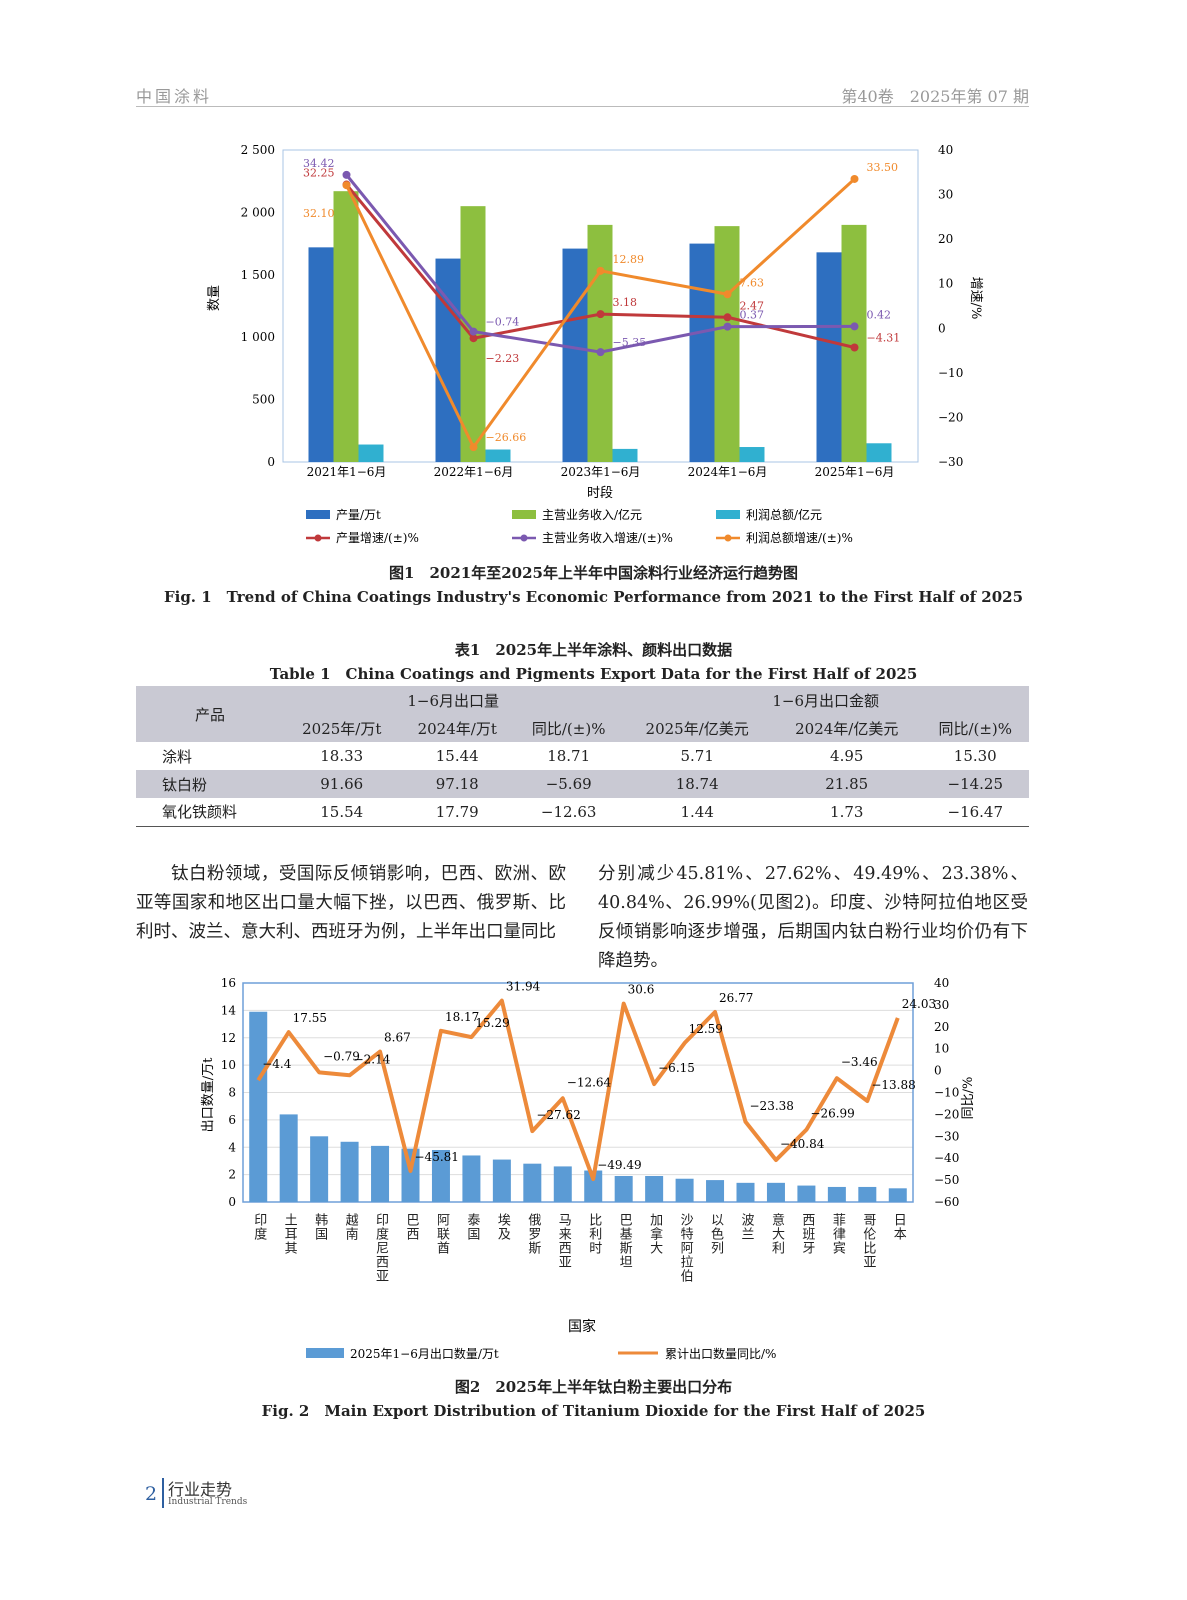  Describe the element at coordinates (697, 728) in the screenshot. I see `th-column: 2025年/亿美元` at that location.